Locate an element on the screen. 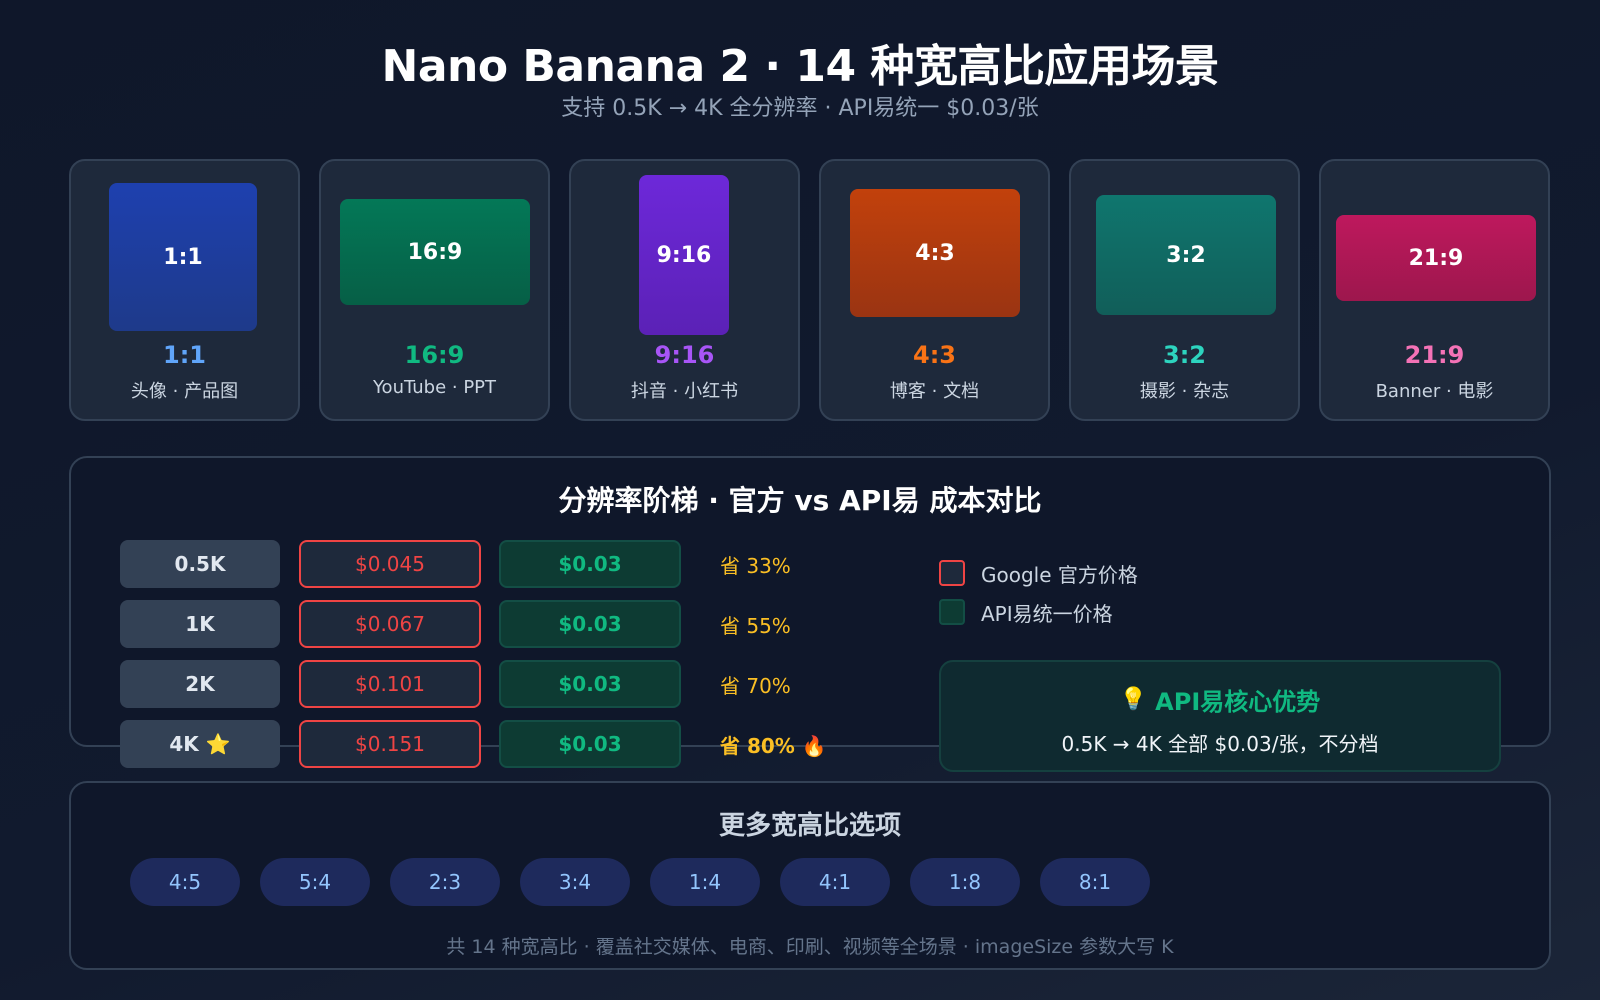 Image resolution: width=1600 pixels, height=1000 pixels. google-price: $0.067 is located at coordinates (390, 624).